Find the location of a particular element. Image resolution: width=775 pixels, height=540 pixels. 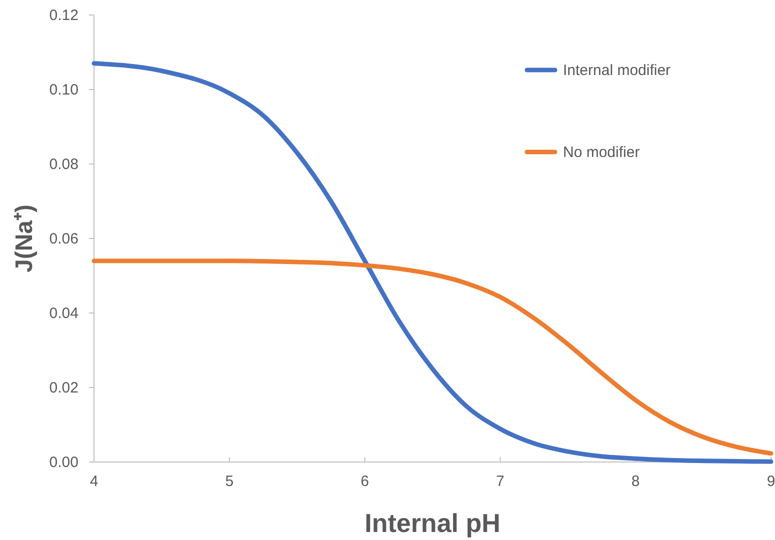

x-tick-label: 6 is located at coordinates (364, 481).